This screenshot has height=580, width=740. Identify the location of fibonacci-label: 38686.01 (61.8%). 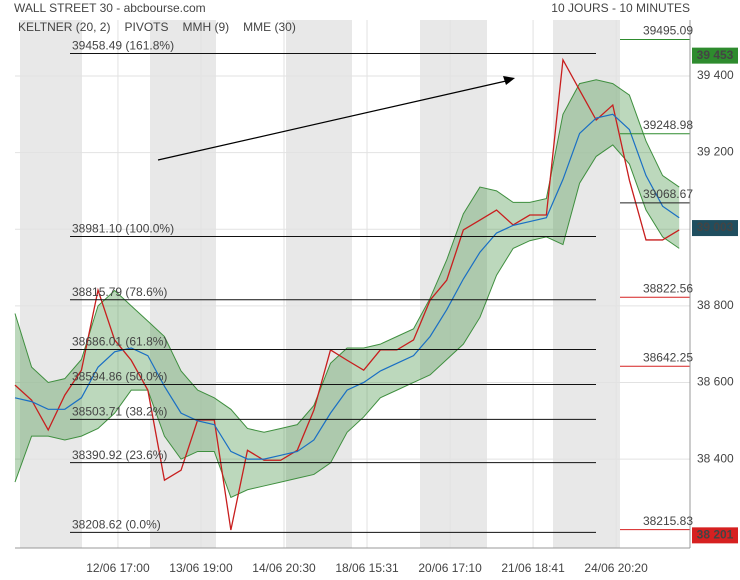
(119, 342).